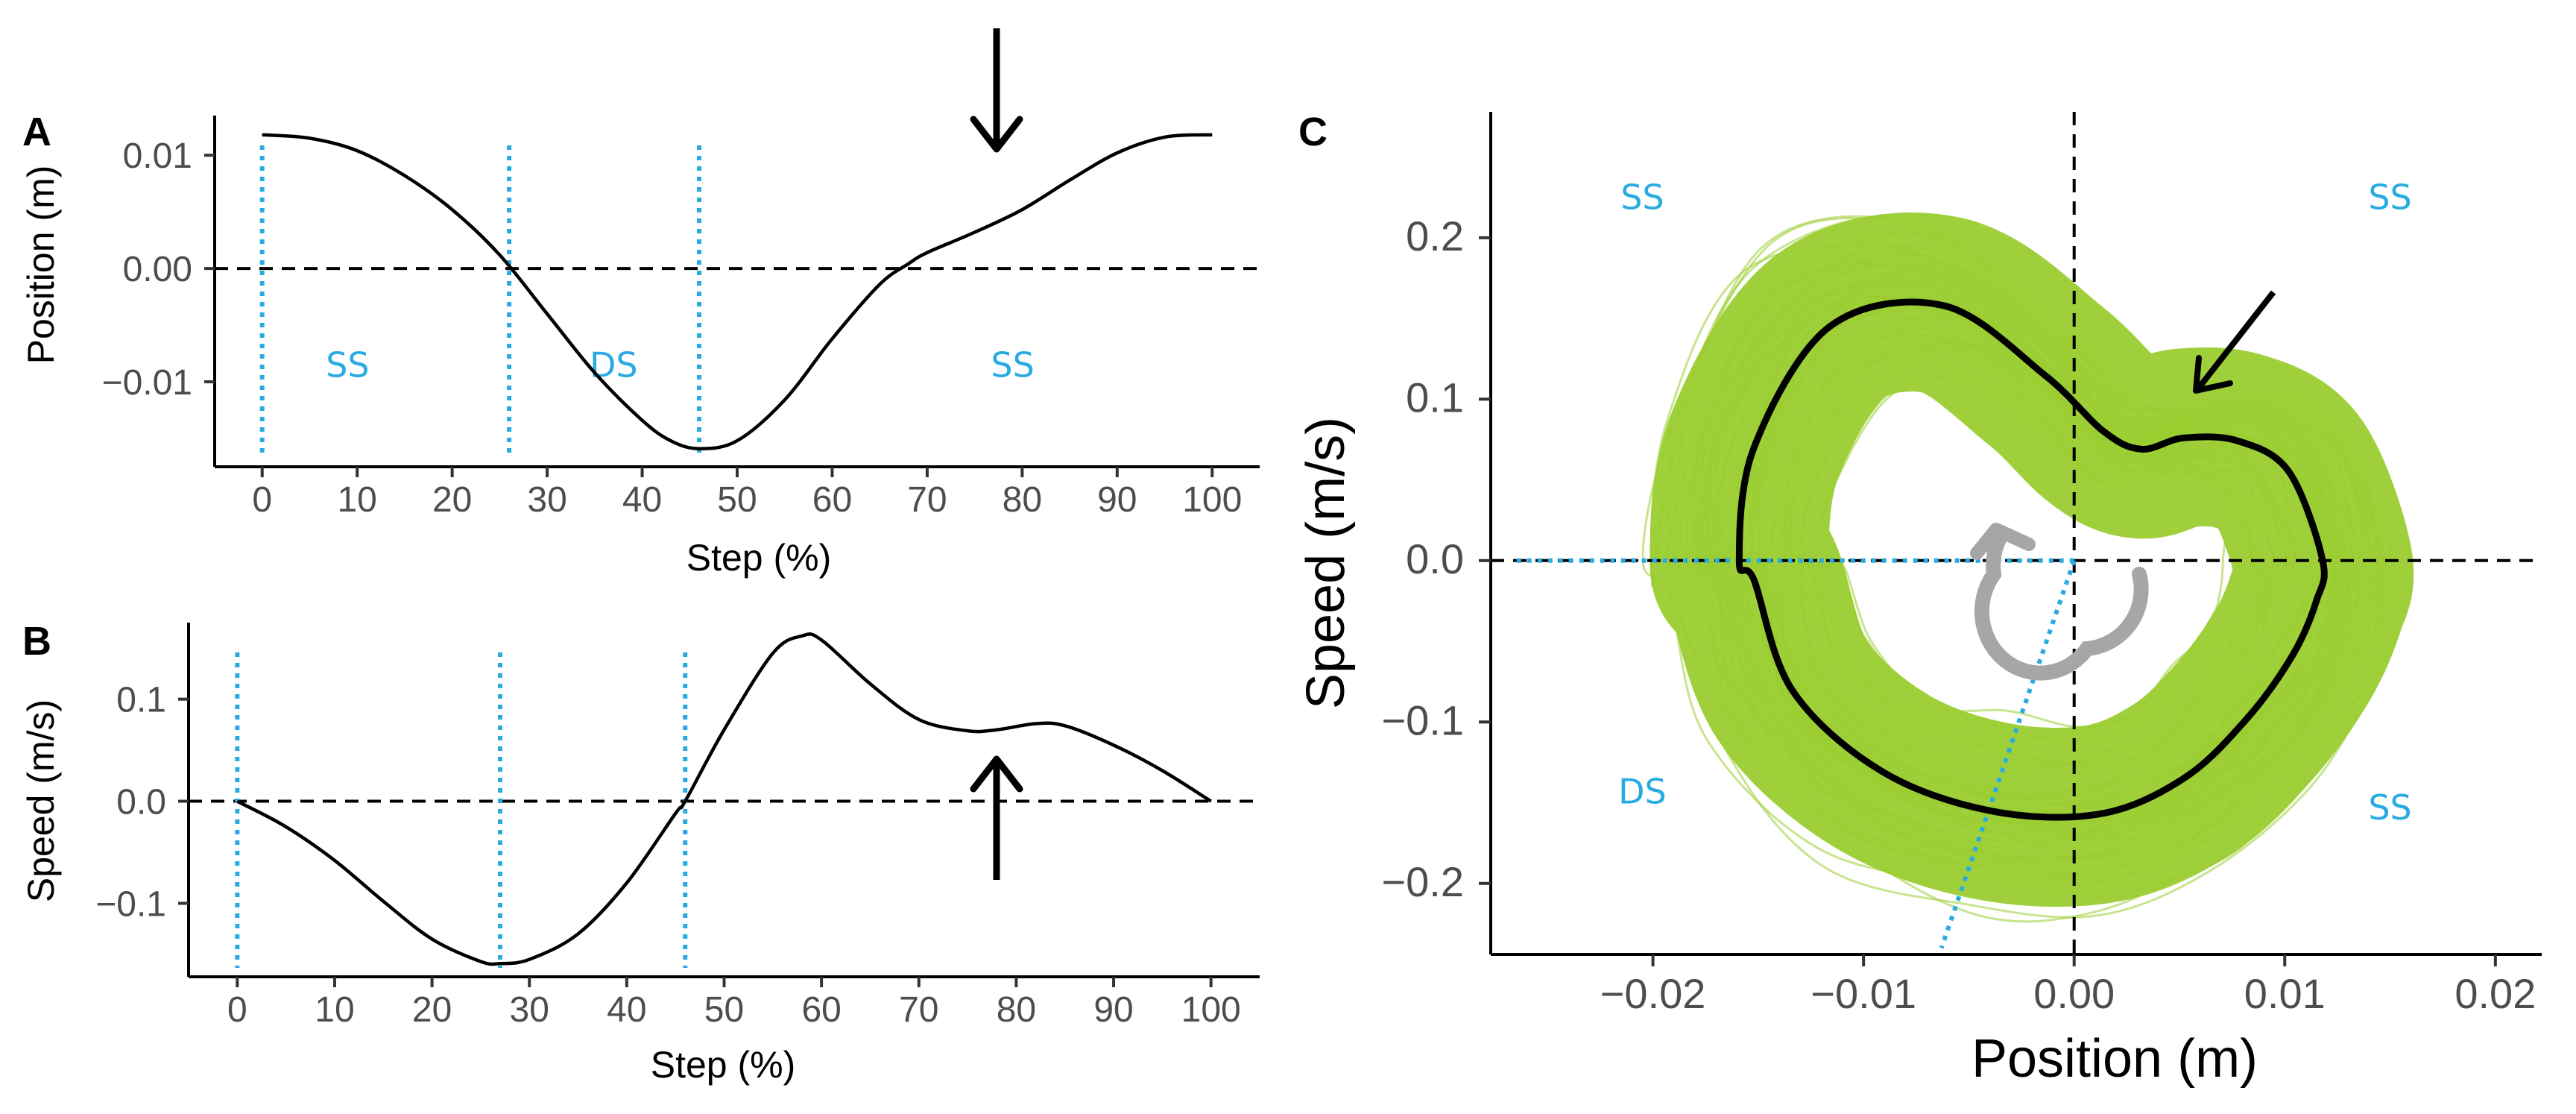  I want to click on y-tick-label: −0.01, so click(147, 383).